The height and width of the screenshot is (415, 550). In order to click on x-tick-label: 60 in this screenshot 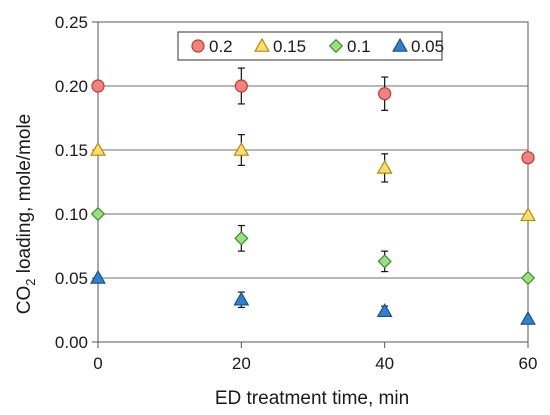, I will do `click(528, 363)`.